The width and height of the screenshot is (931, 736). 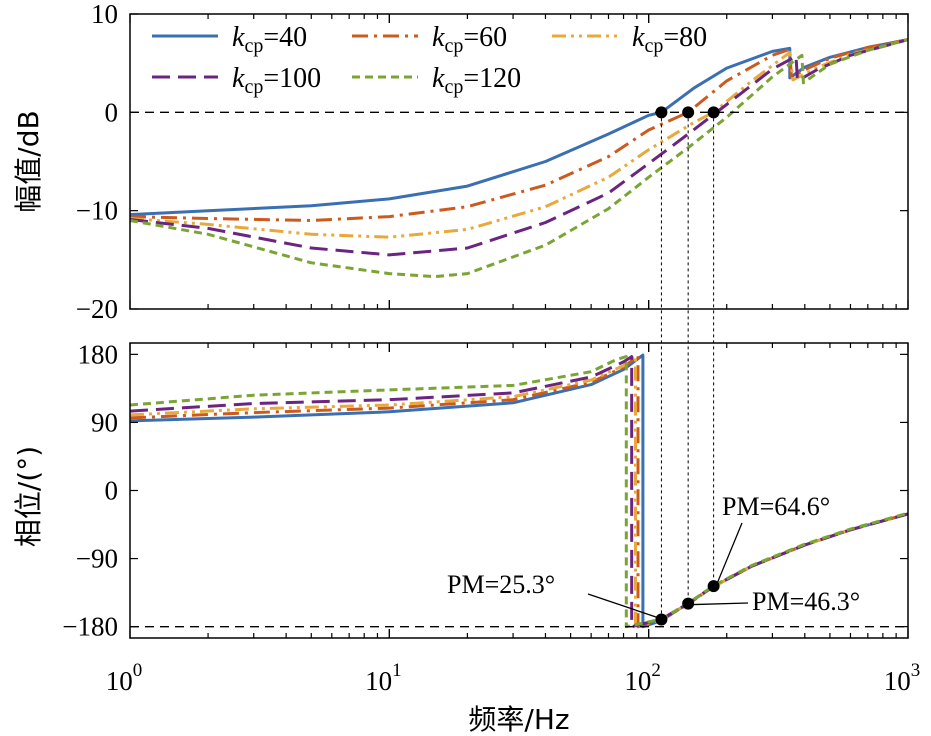 What do you see at coordinates (642, 678) in the screenshot?
I see `x-tick-label: 10²` at bounding box center [642, 678].